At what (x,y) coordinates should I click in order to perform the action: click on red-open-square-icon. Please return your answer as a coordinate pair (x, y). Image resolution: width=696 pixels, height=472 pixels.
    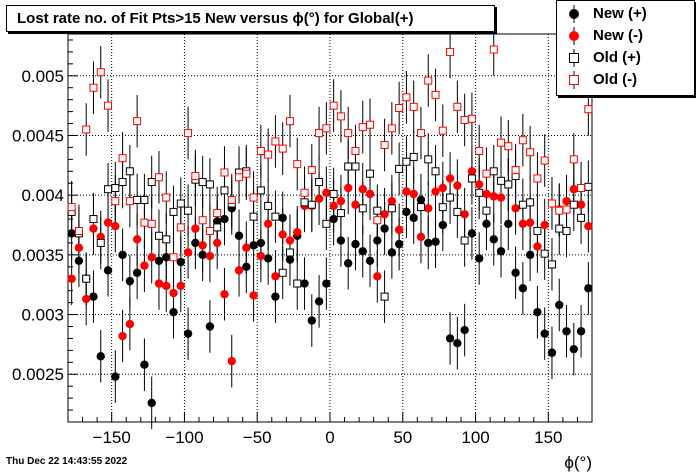
    Looking at the image, I should click on (574, 80).